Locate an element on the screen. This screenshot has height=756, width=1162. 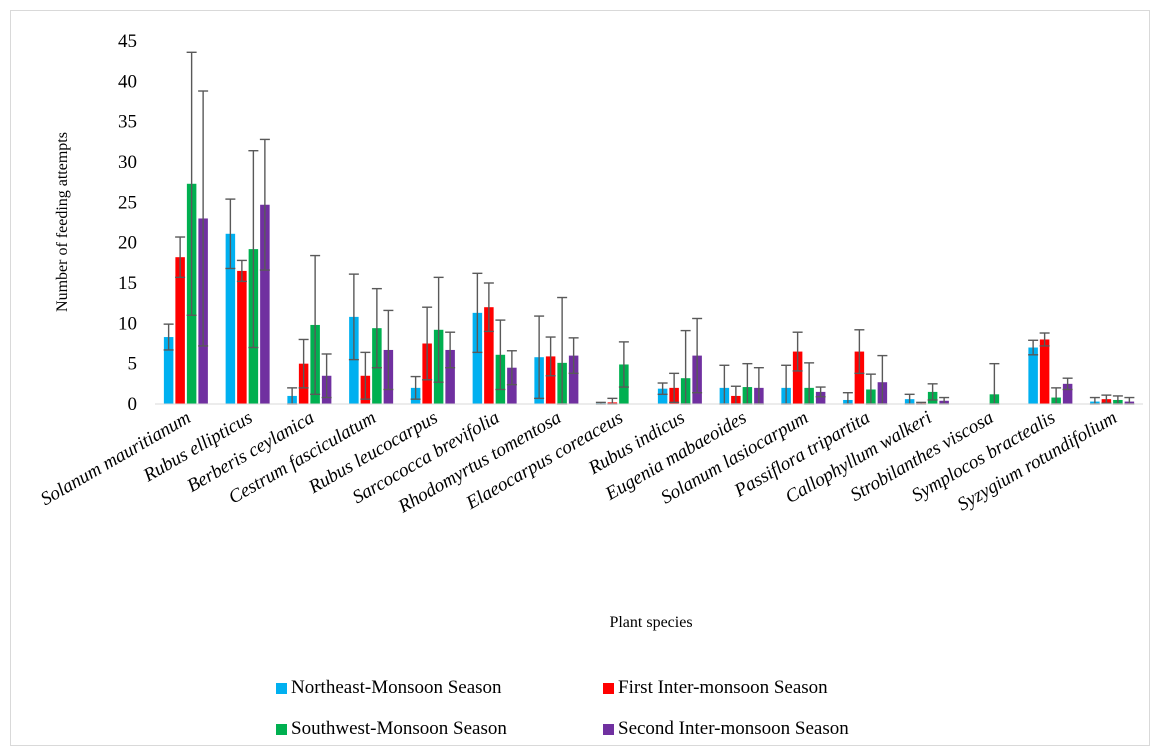
y-tick-label: 25 is located at coordinates (127, 202).